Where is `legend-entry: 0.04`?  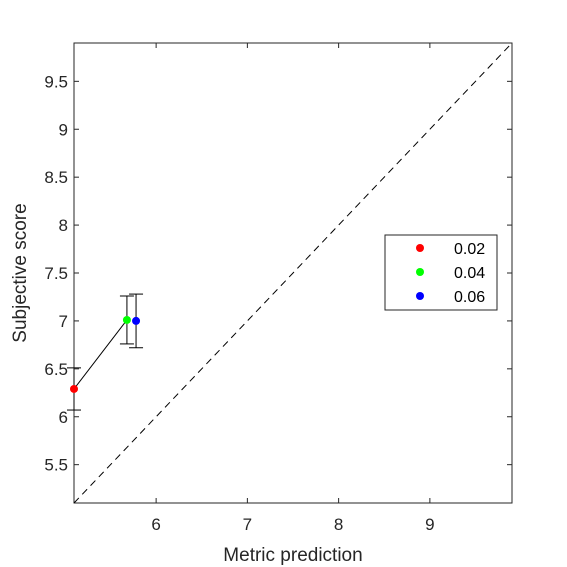 legend-entry: 0.04 is located at coordinates (469, 273).